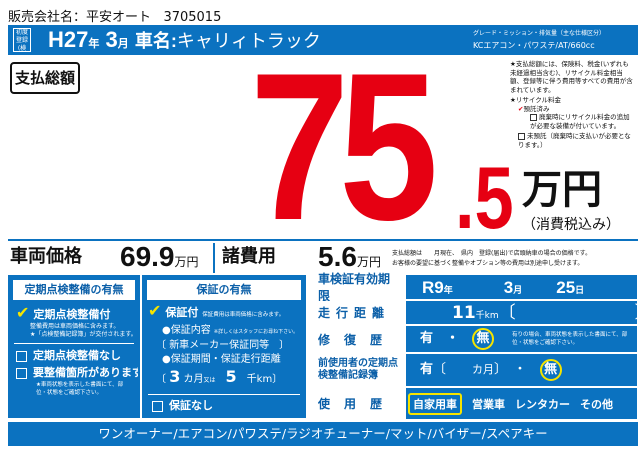 Image resolution: width=640 pixels, height=453 pixels. I want to click on car-name: キャリィトラック, so click(248, 41).